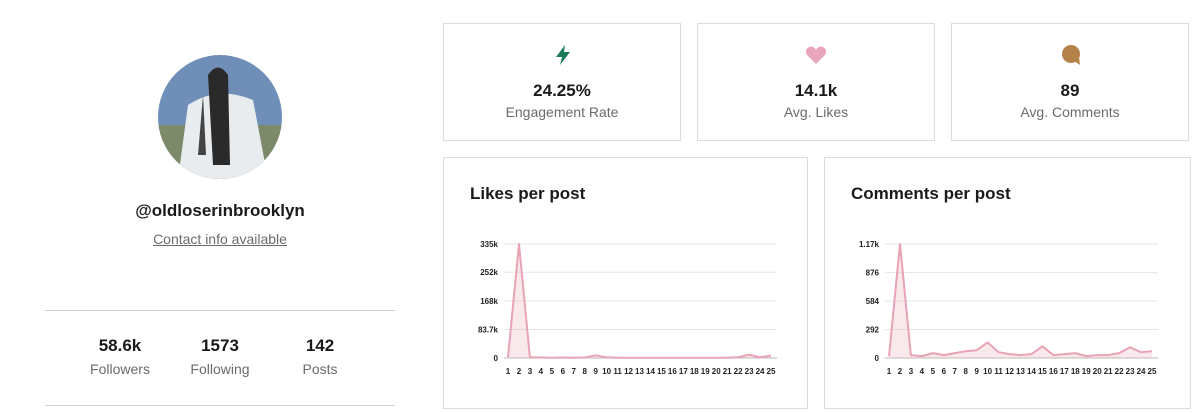  What do you see at coordinates (1070, 90) in the screenshot?
I see `card-value: 89` at bounding box center [1070, 90].